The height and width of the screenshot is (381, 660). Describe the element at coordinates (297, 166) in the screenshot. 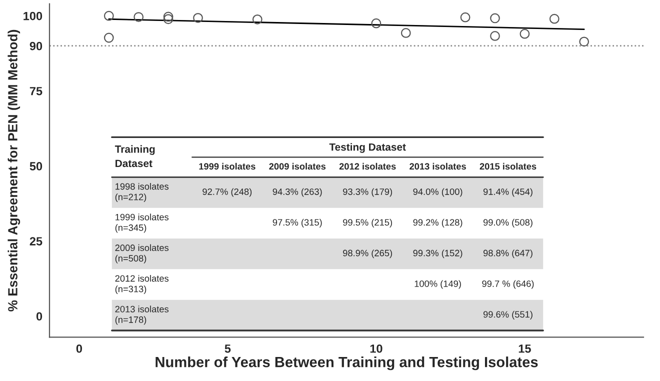

I see `annotation: 2009 isolates` at that location.